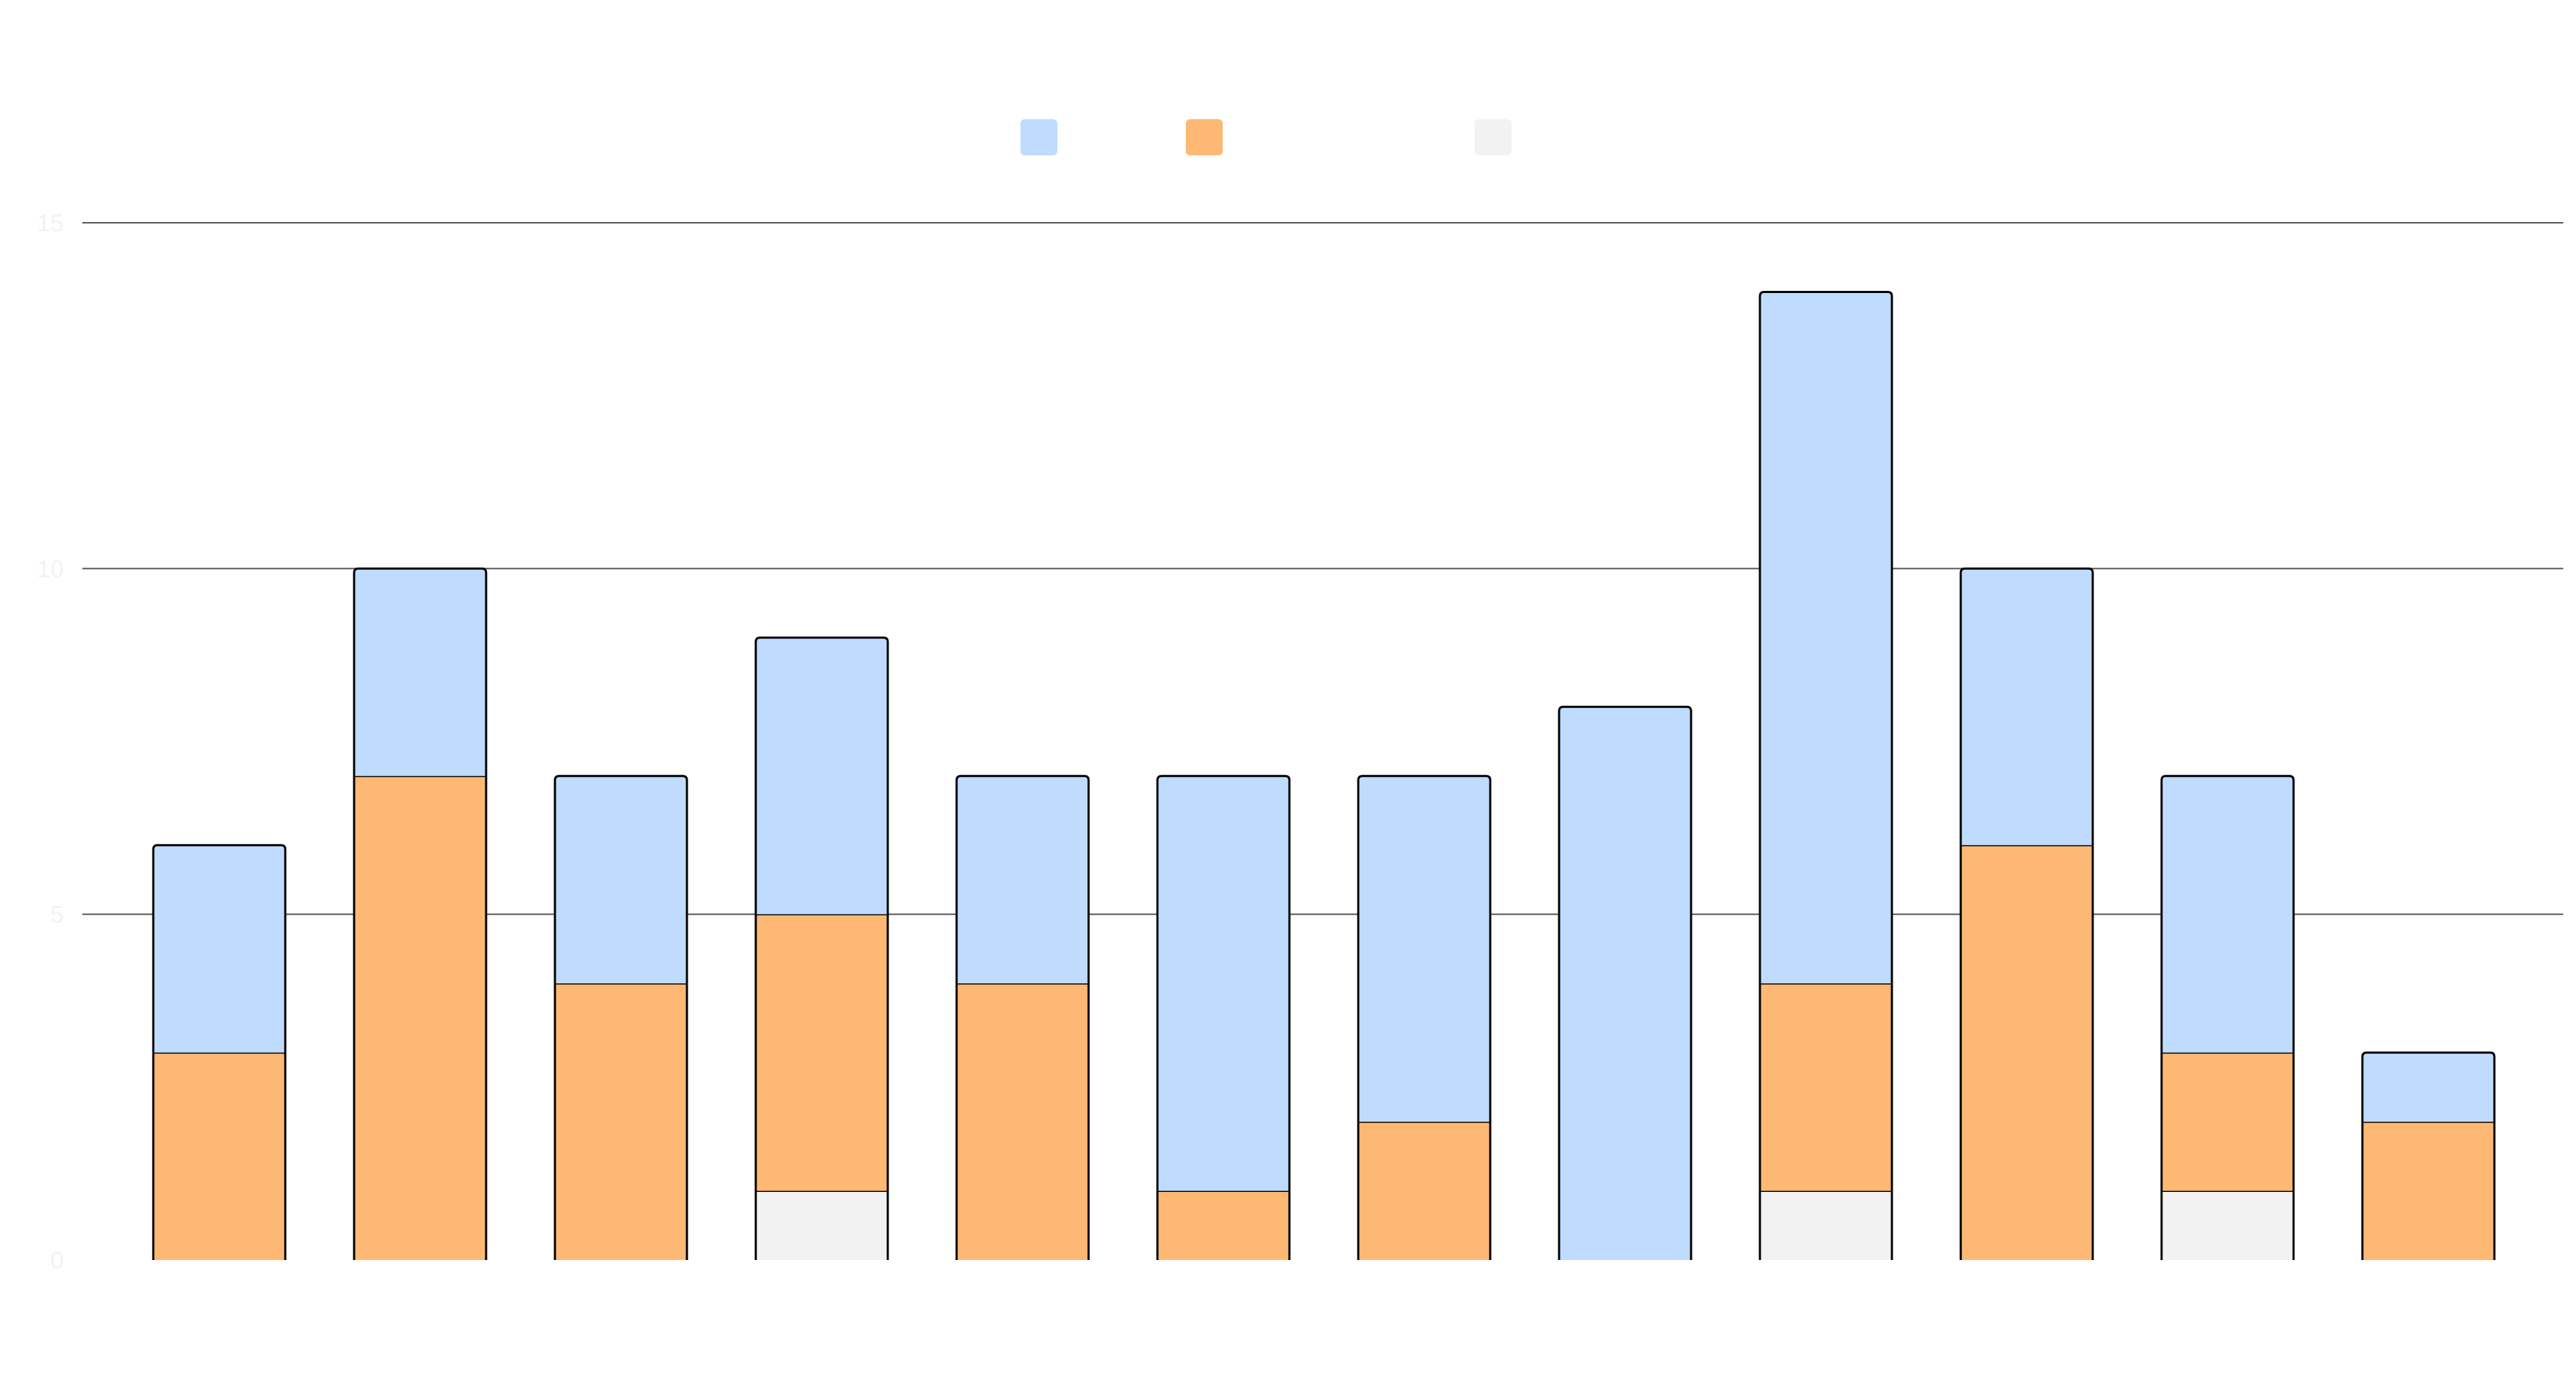 The image size is (2576, 1392). Describe the element at coordinates (57, 1260) in the screenshot. I see `y-tick-label: 0` at that location.